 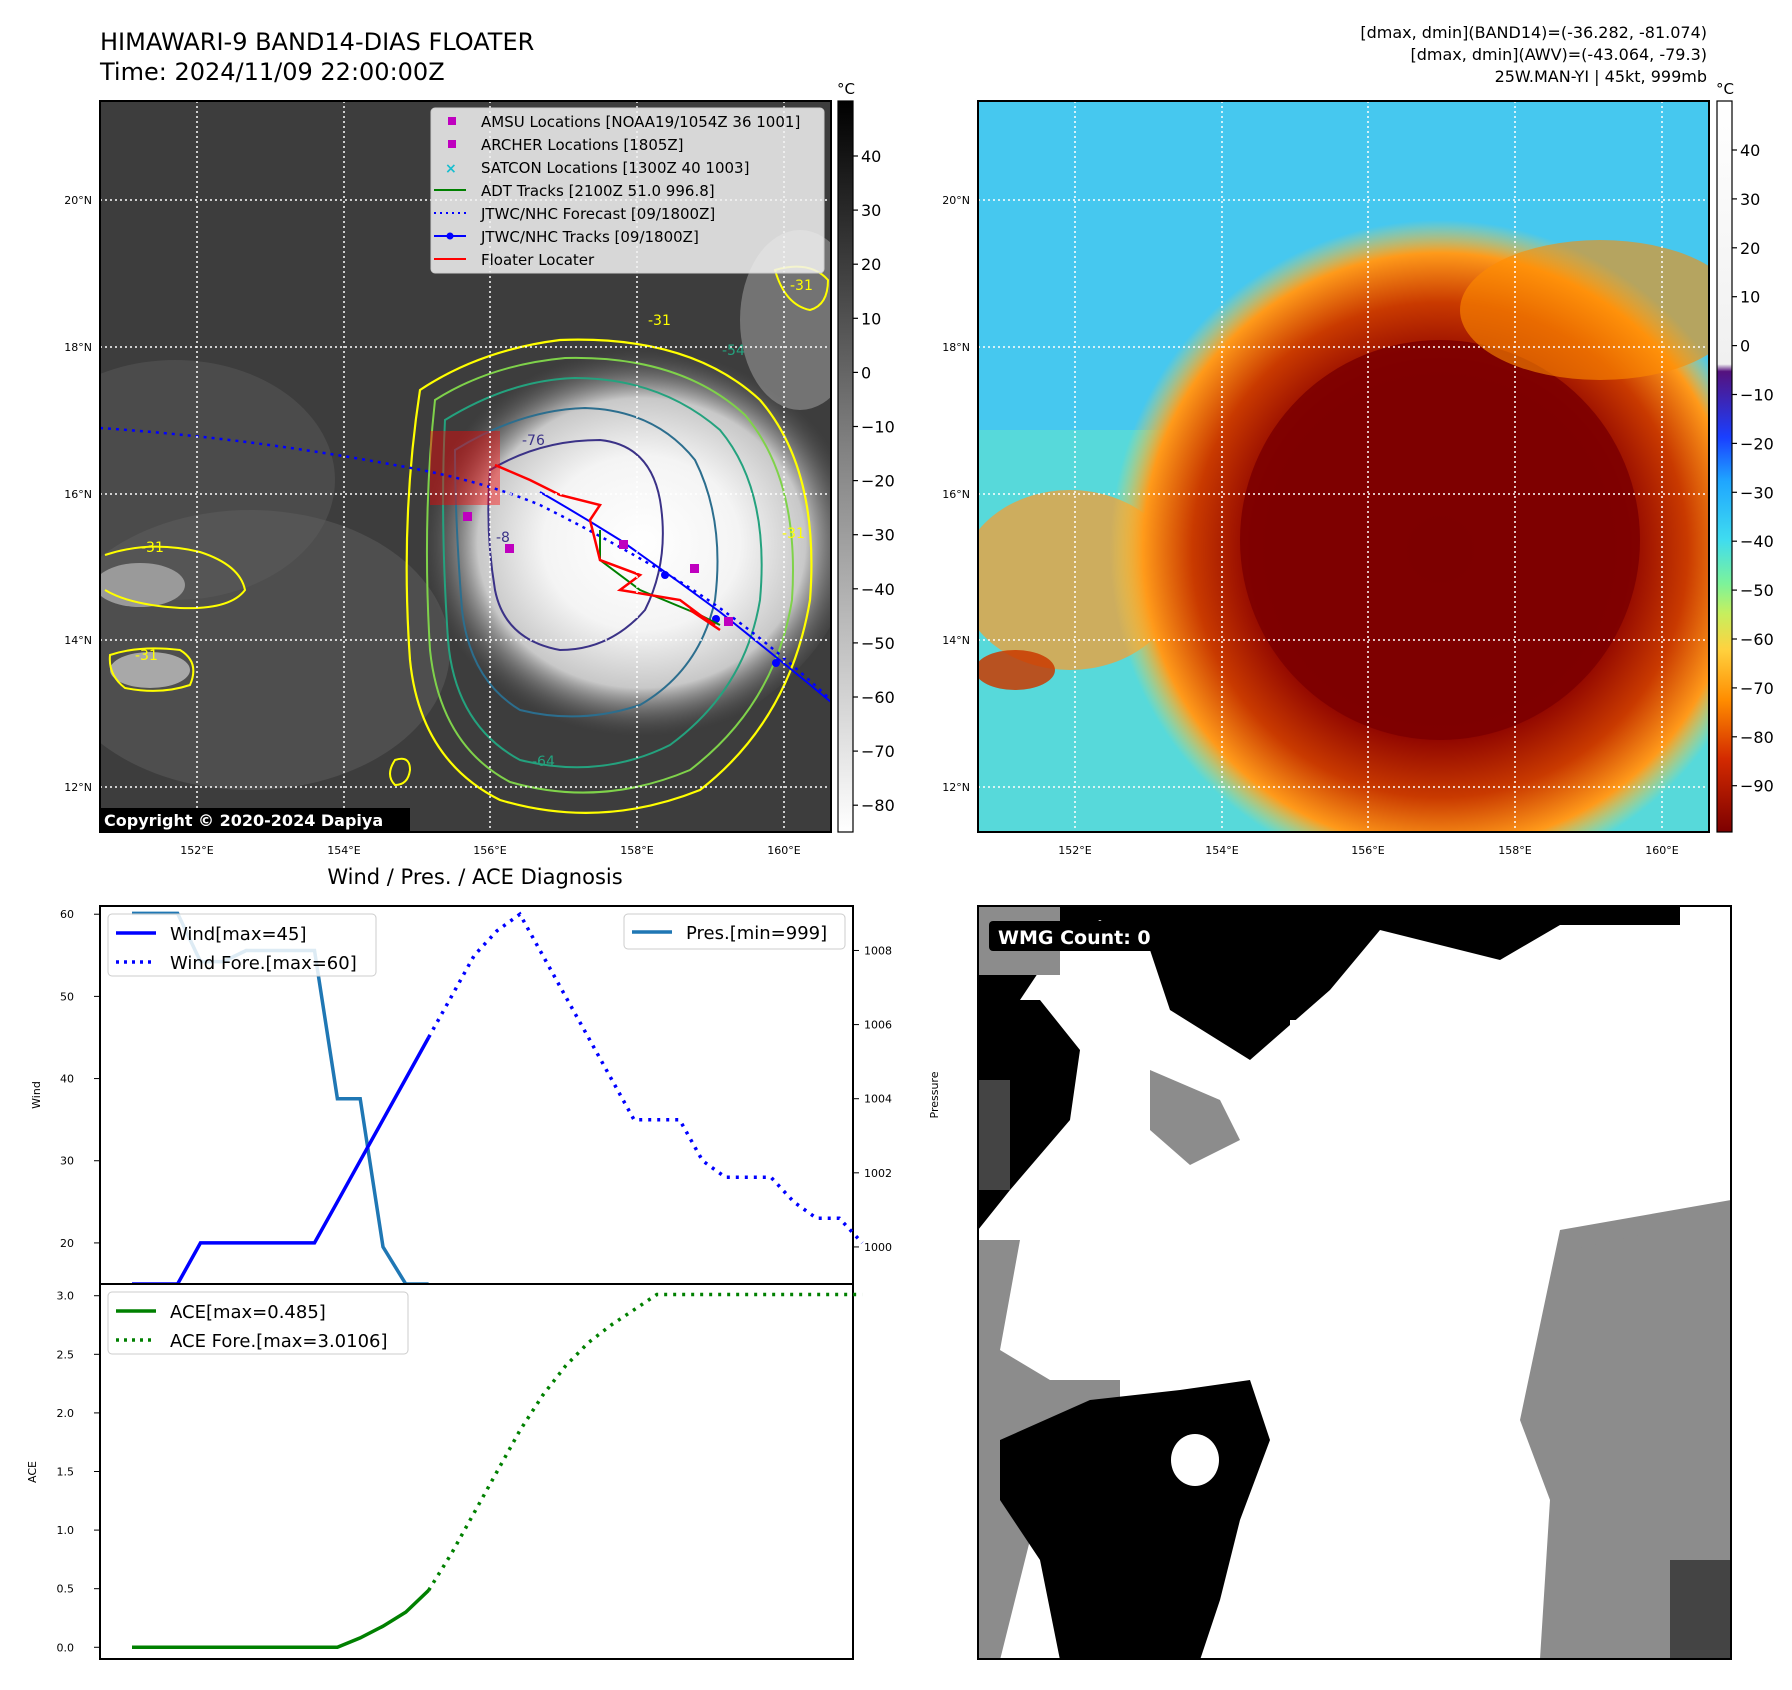 What do you see at coordinates (1757, 395) in the screenshot?
I see `cbar-tick-label-5: −10` at bounding box center [1757, 395].